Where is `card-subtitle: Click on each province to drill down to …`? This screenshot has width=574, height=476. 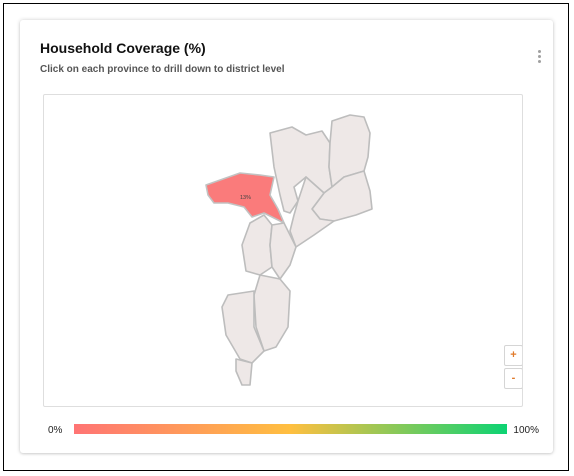 card-subtitle: Click on each province to drill down to … is located at coordinates (162, 69).